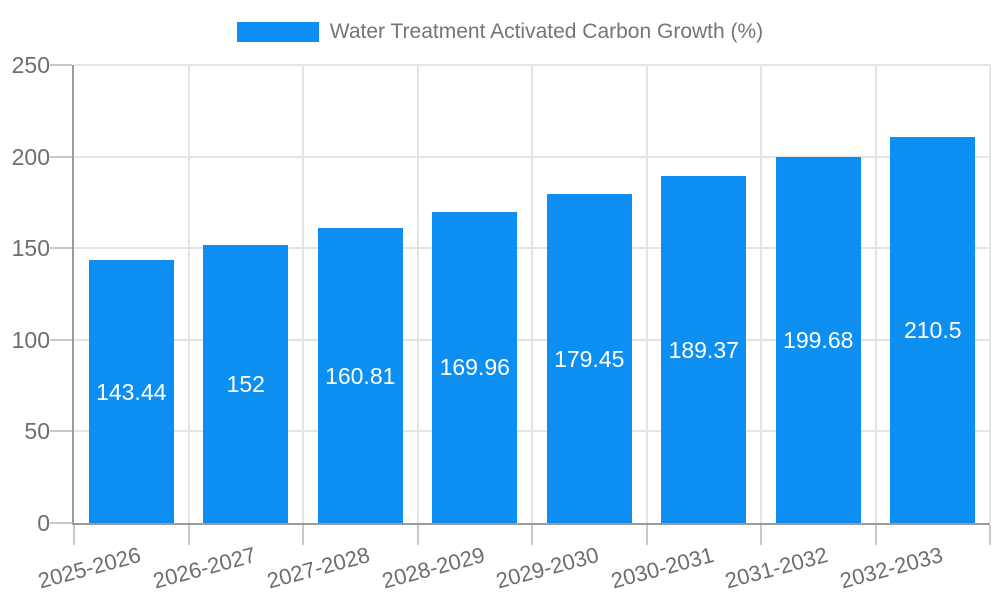 This screenshot has height=600, width=1000. I want to click on y-axis-label: 0, so click(43, 523).